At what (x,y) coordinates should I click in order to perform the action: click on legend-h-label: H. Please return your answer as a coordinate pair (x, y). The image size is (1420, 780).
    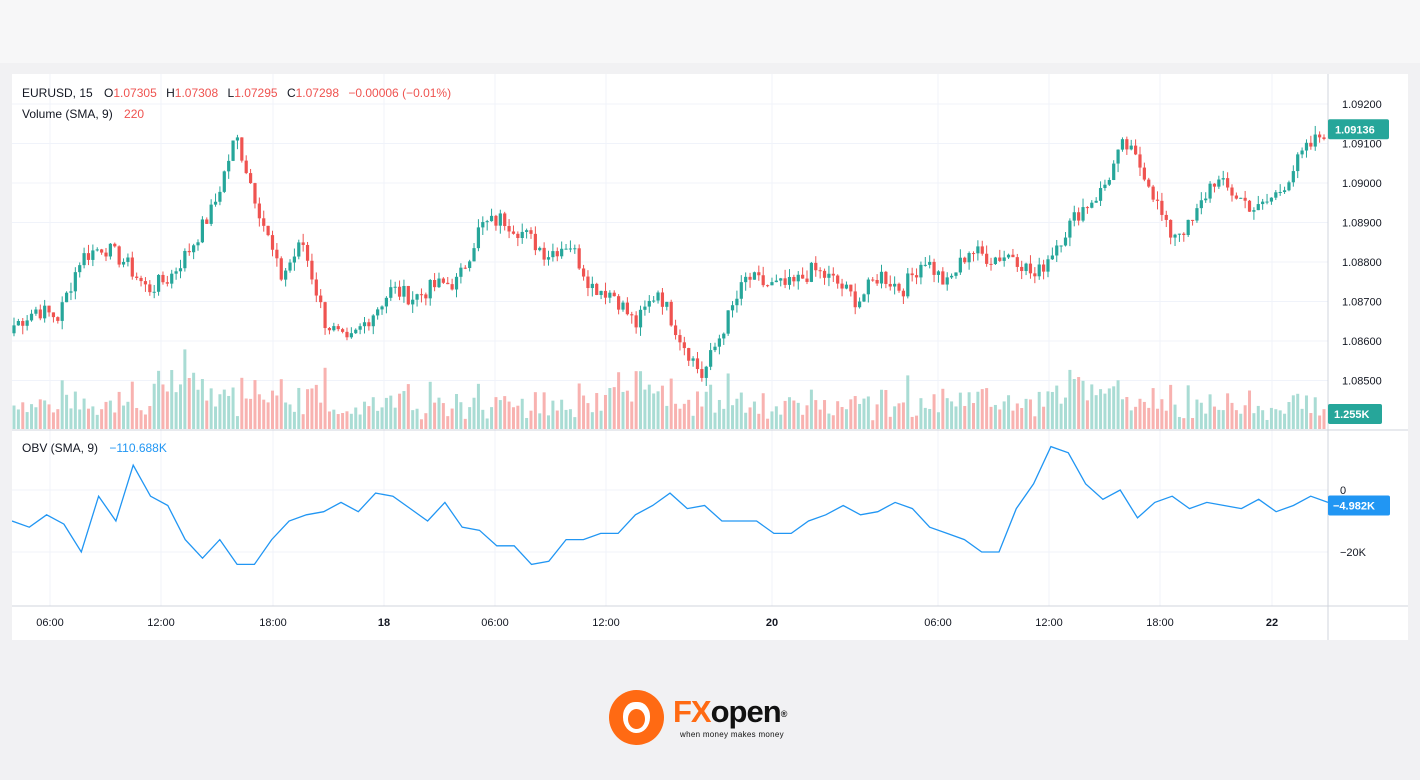
    Looking at the image, I should click on (170, 93).